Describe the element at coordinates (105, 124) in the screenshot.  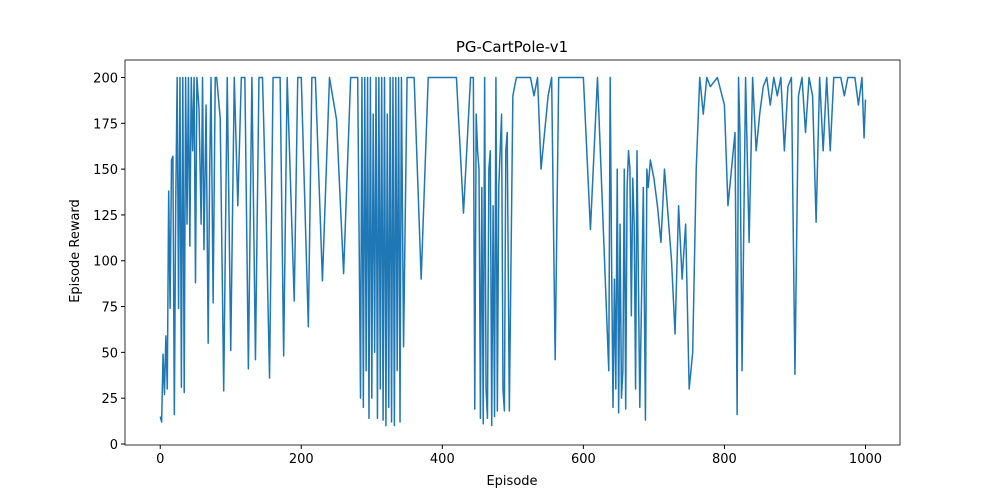
I see `y-tick-label: 175` at that location.